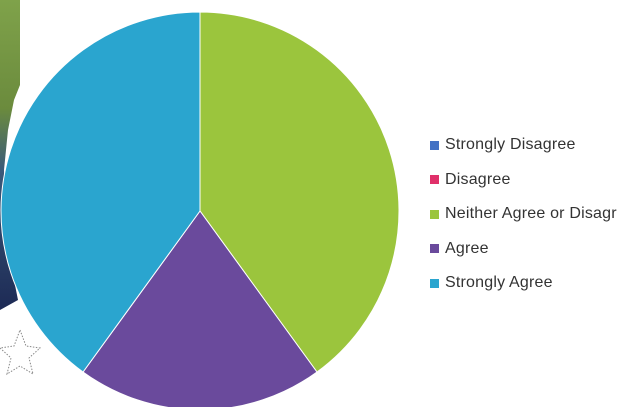 This screenshot has height=407, width=623. Describe the element at coordinates (526, 180) in the screenshot. I see `legend-item-disagree: Disagree` at that location.